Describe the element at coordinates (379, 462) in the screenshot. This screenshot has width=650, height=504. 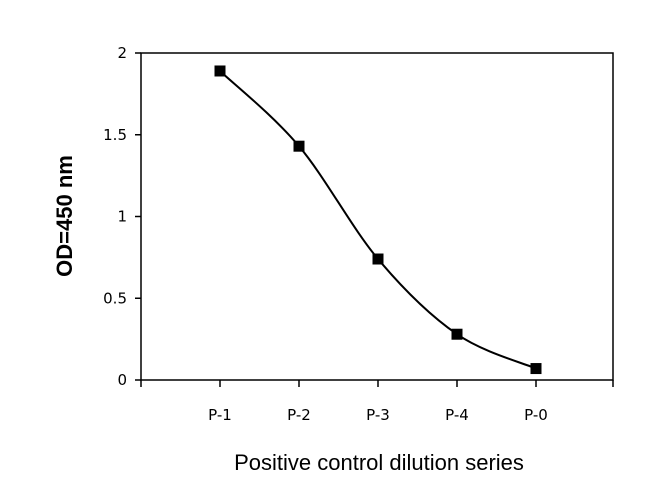
I see `x-axis-title: Positive control dilution series` at that location.